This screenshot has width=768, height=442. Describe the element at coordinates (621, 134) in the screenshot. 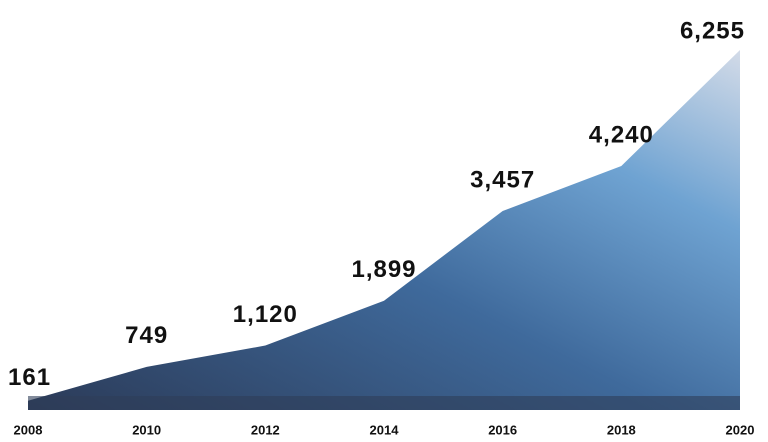

I see `value-label: 4,240` at that location.